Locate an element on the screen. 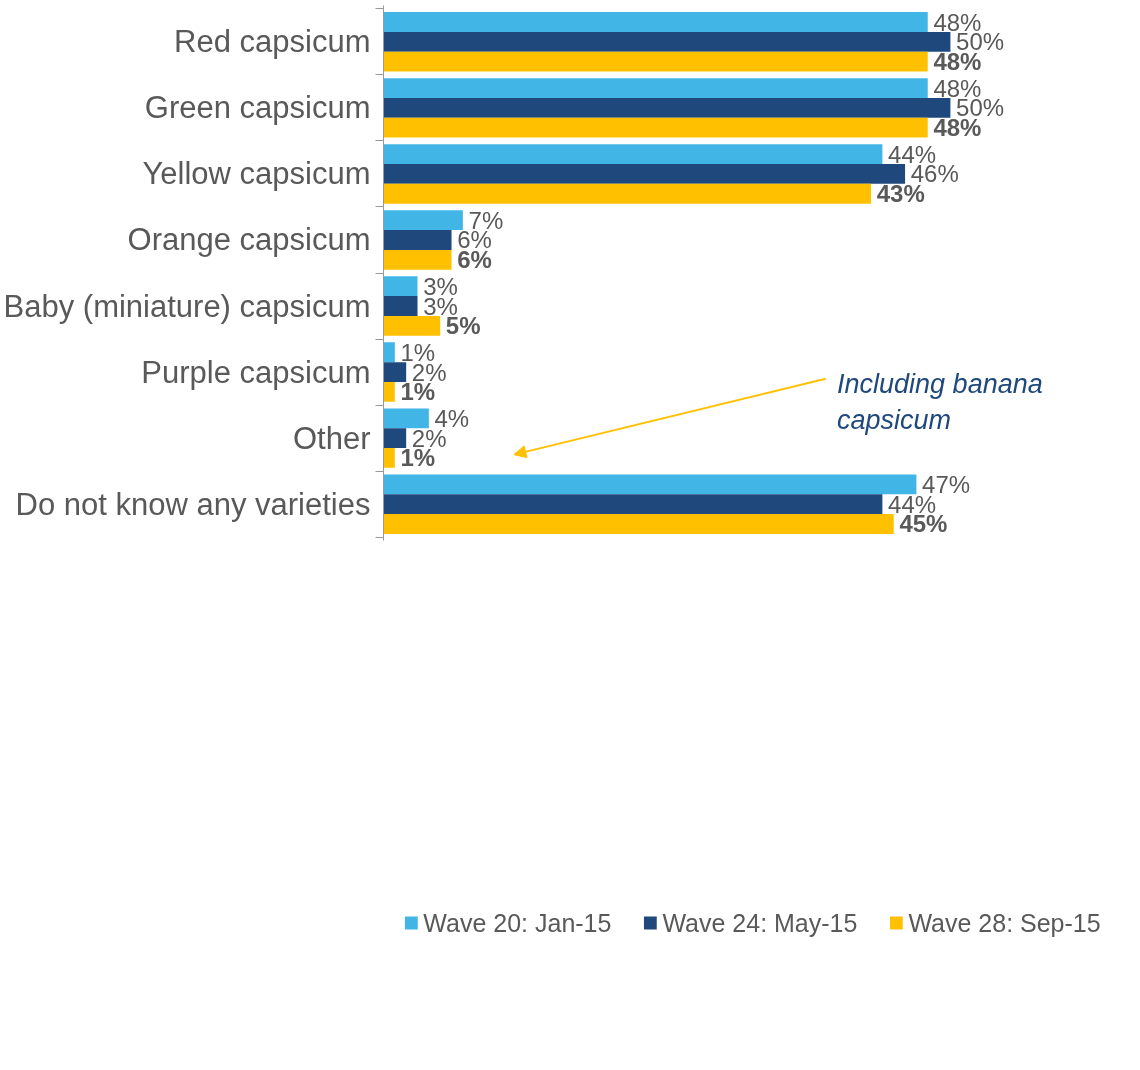 Image resolution: width=1140 pixels, height=1070 pixels. y-tick-label: Red capsicum is located at coordinates (272, 42).